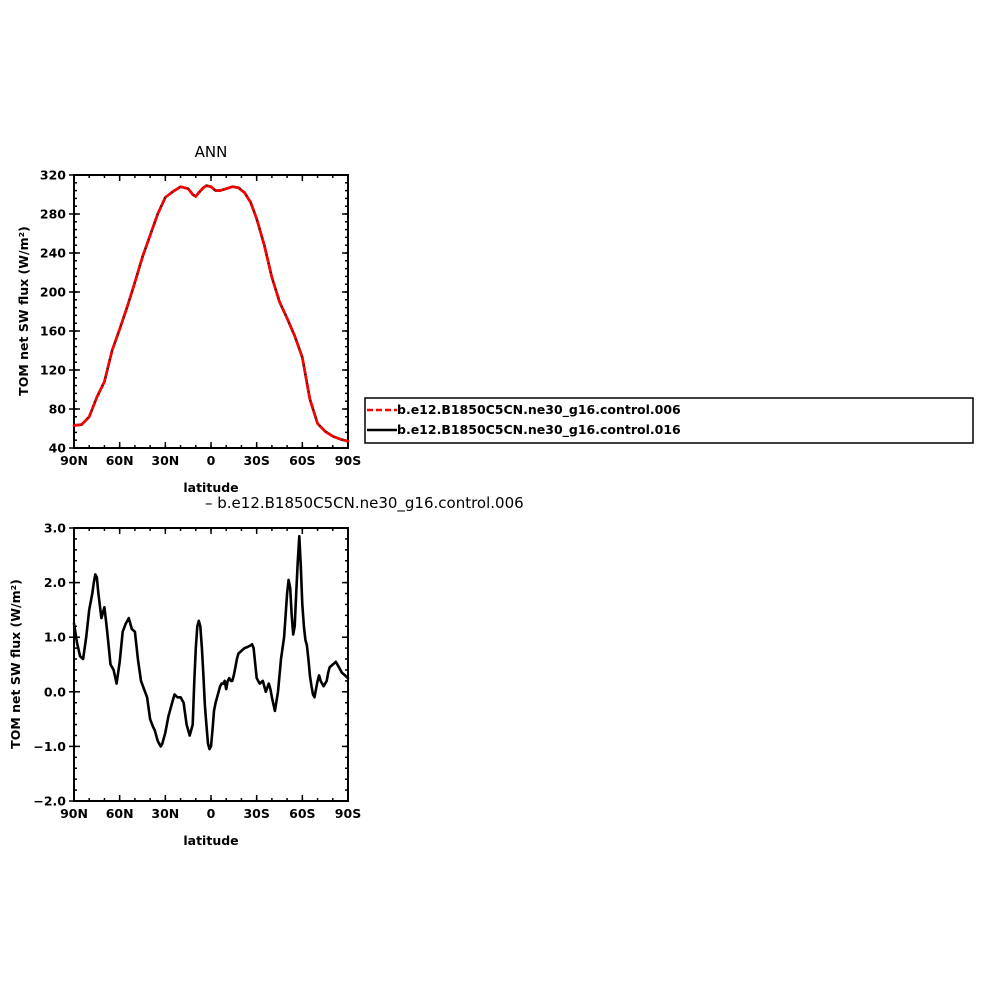  What do you see at coordinates (211, 152) in the screenshot?
I see `top-panel-title: ANN` at bounding box center [211, 152].